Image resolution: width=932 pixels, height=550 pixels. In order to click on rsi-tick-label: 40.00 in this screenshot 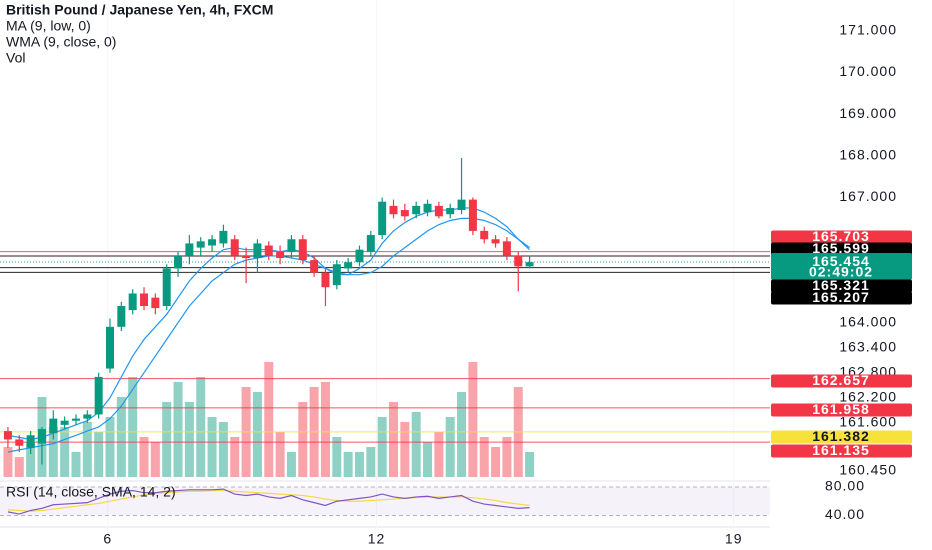, I will do `click(845, 514)`.